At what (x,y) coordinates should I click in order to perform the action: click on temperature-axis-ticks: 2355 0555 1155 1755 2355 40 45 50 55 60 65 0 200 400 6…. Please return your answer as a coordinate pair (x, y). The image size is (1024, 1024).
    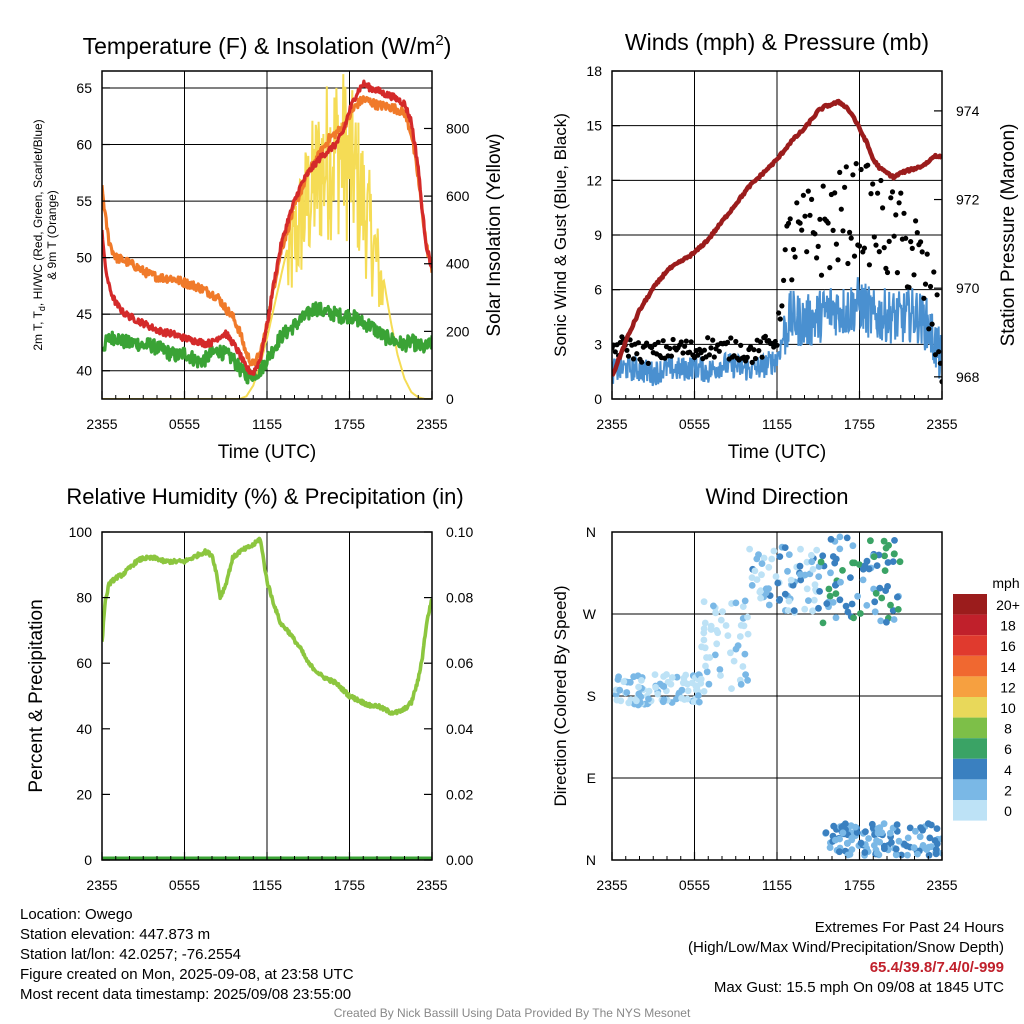
    Looking at the image, I should click on (272, 256).